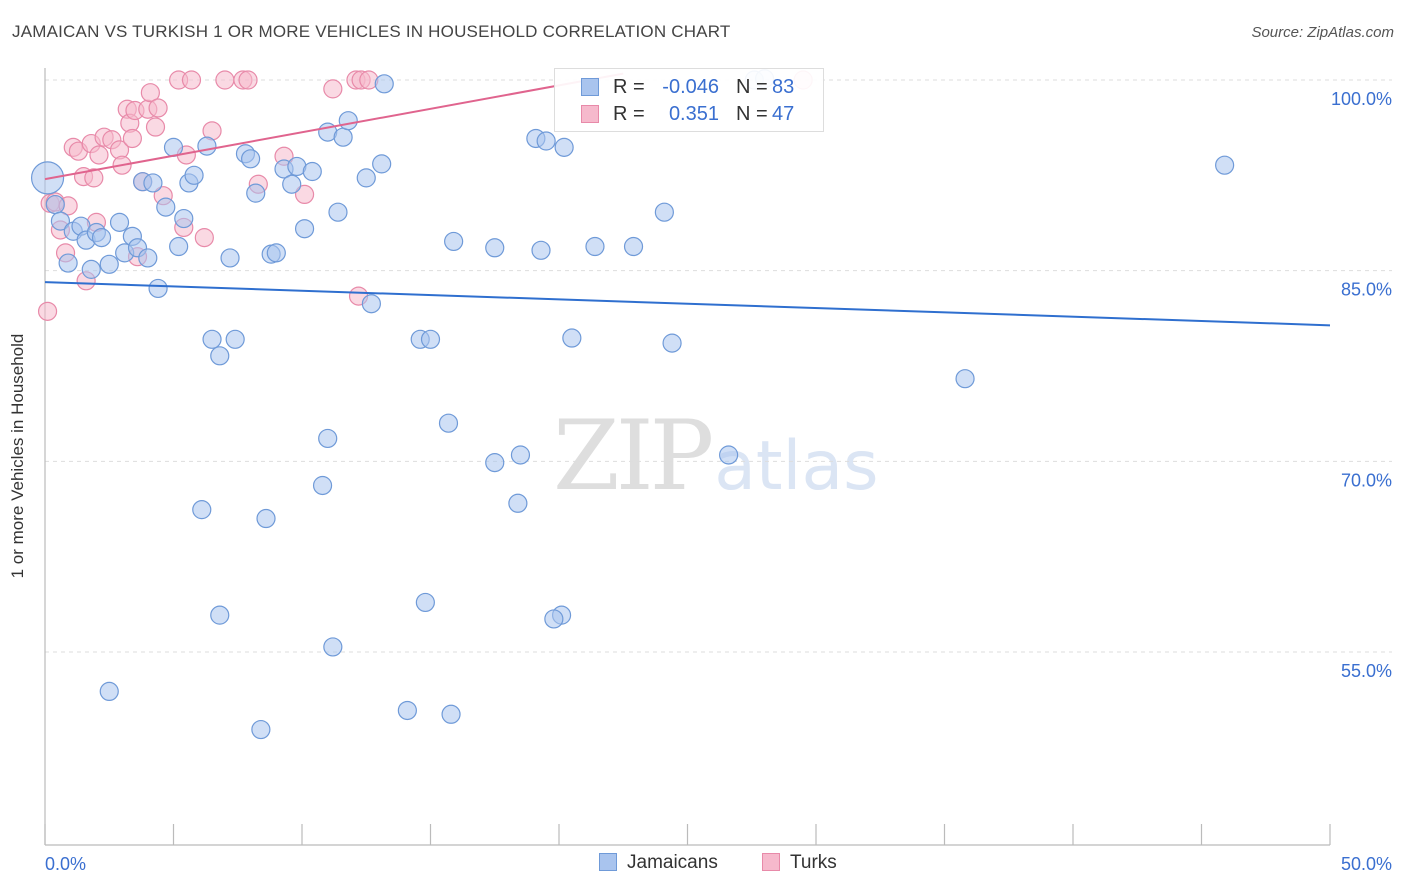  What do you see at coordinates (783, 87) in the screenshot?
I see `legend-n-value: 83` at bounding box center [783, 87].